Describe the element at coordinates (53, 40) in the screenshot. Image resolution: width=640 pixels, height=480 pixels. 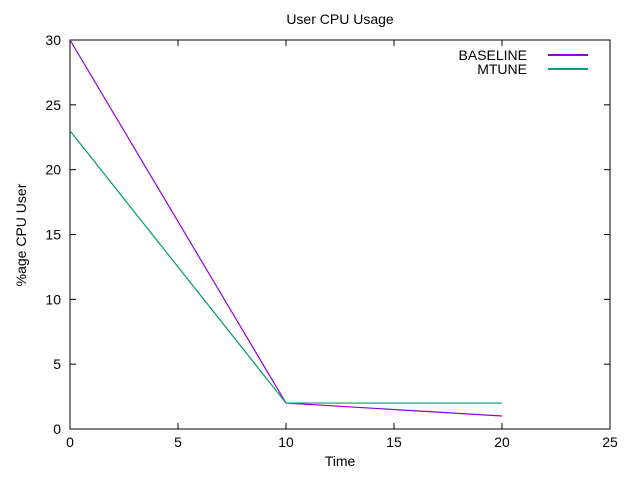
I see `y-tick-label: 30` at that location.